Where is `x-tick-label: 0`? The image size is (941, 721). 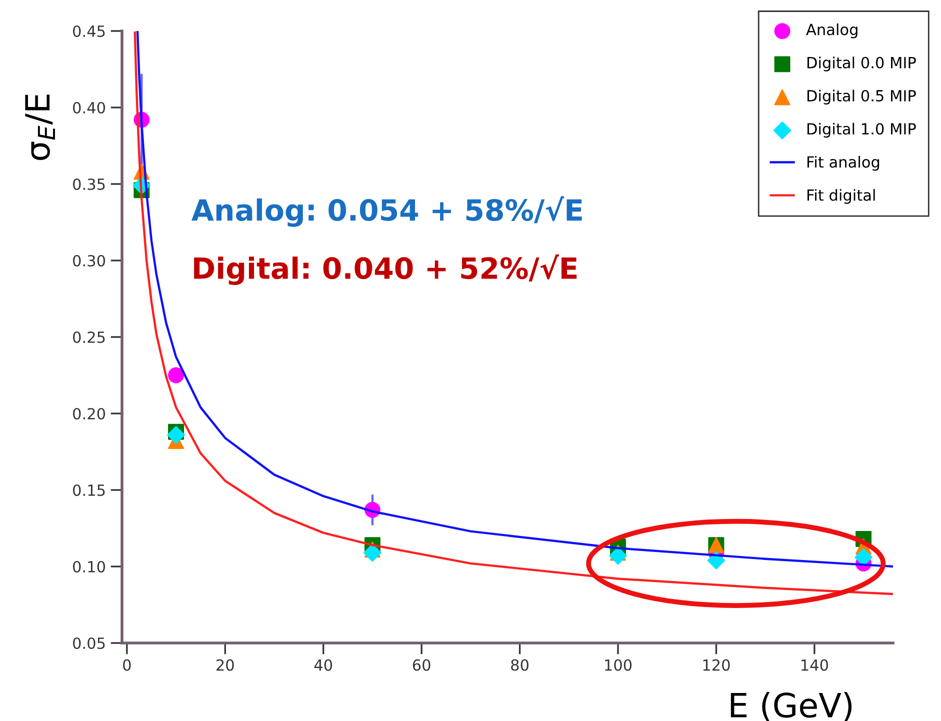 x-tick-label: 0 is located at coordinates (127, 665).